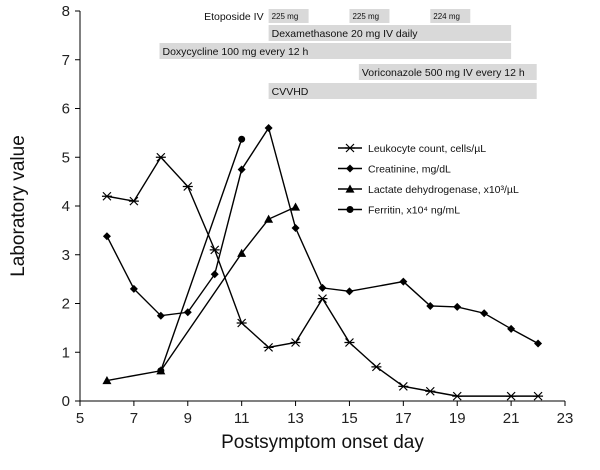 The image size is (600, 470). I want to click on x-tick-label: 19, so click(457, 418).